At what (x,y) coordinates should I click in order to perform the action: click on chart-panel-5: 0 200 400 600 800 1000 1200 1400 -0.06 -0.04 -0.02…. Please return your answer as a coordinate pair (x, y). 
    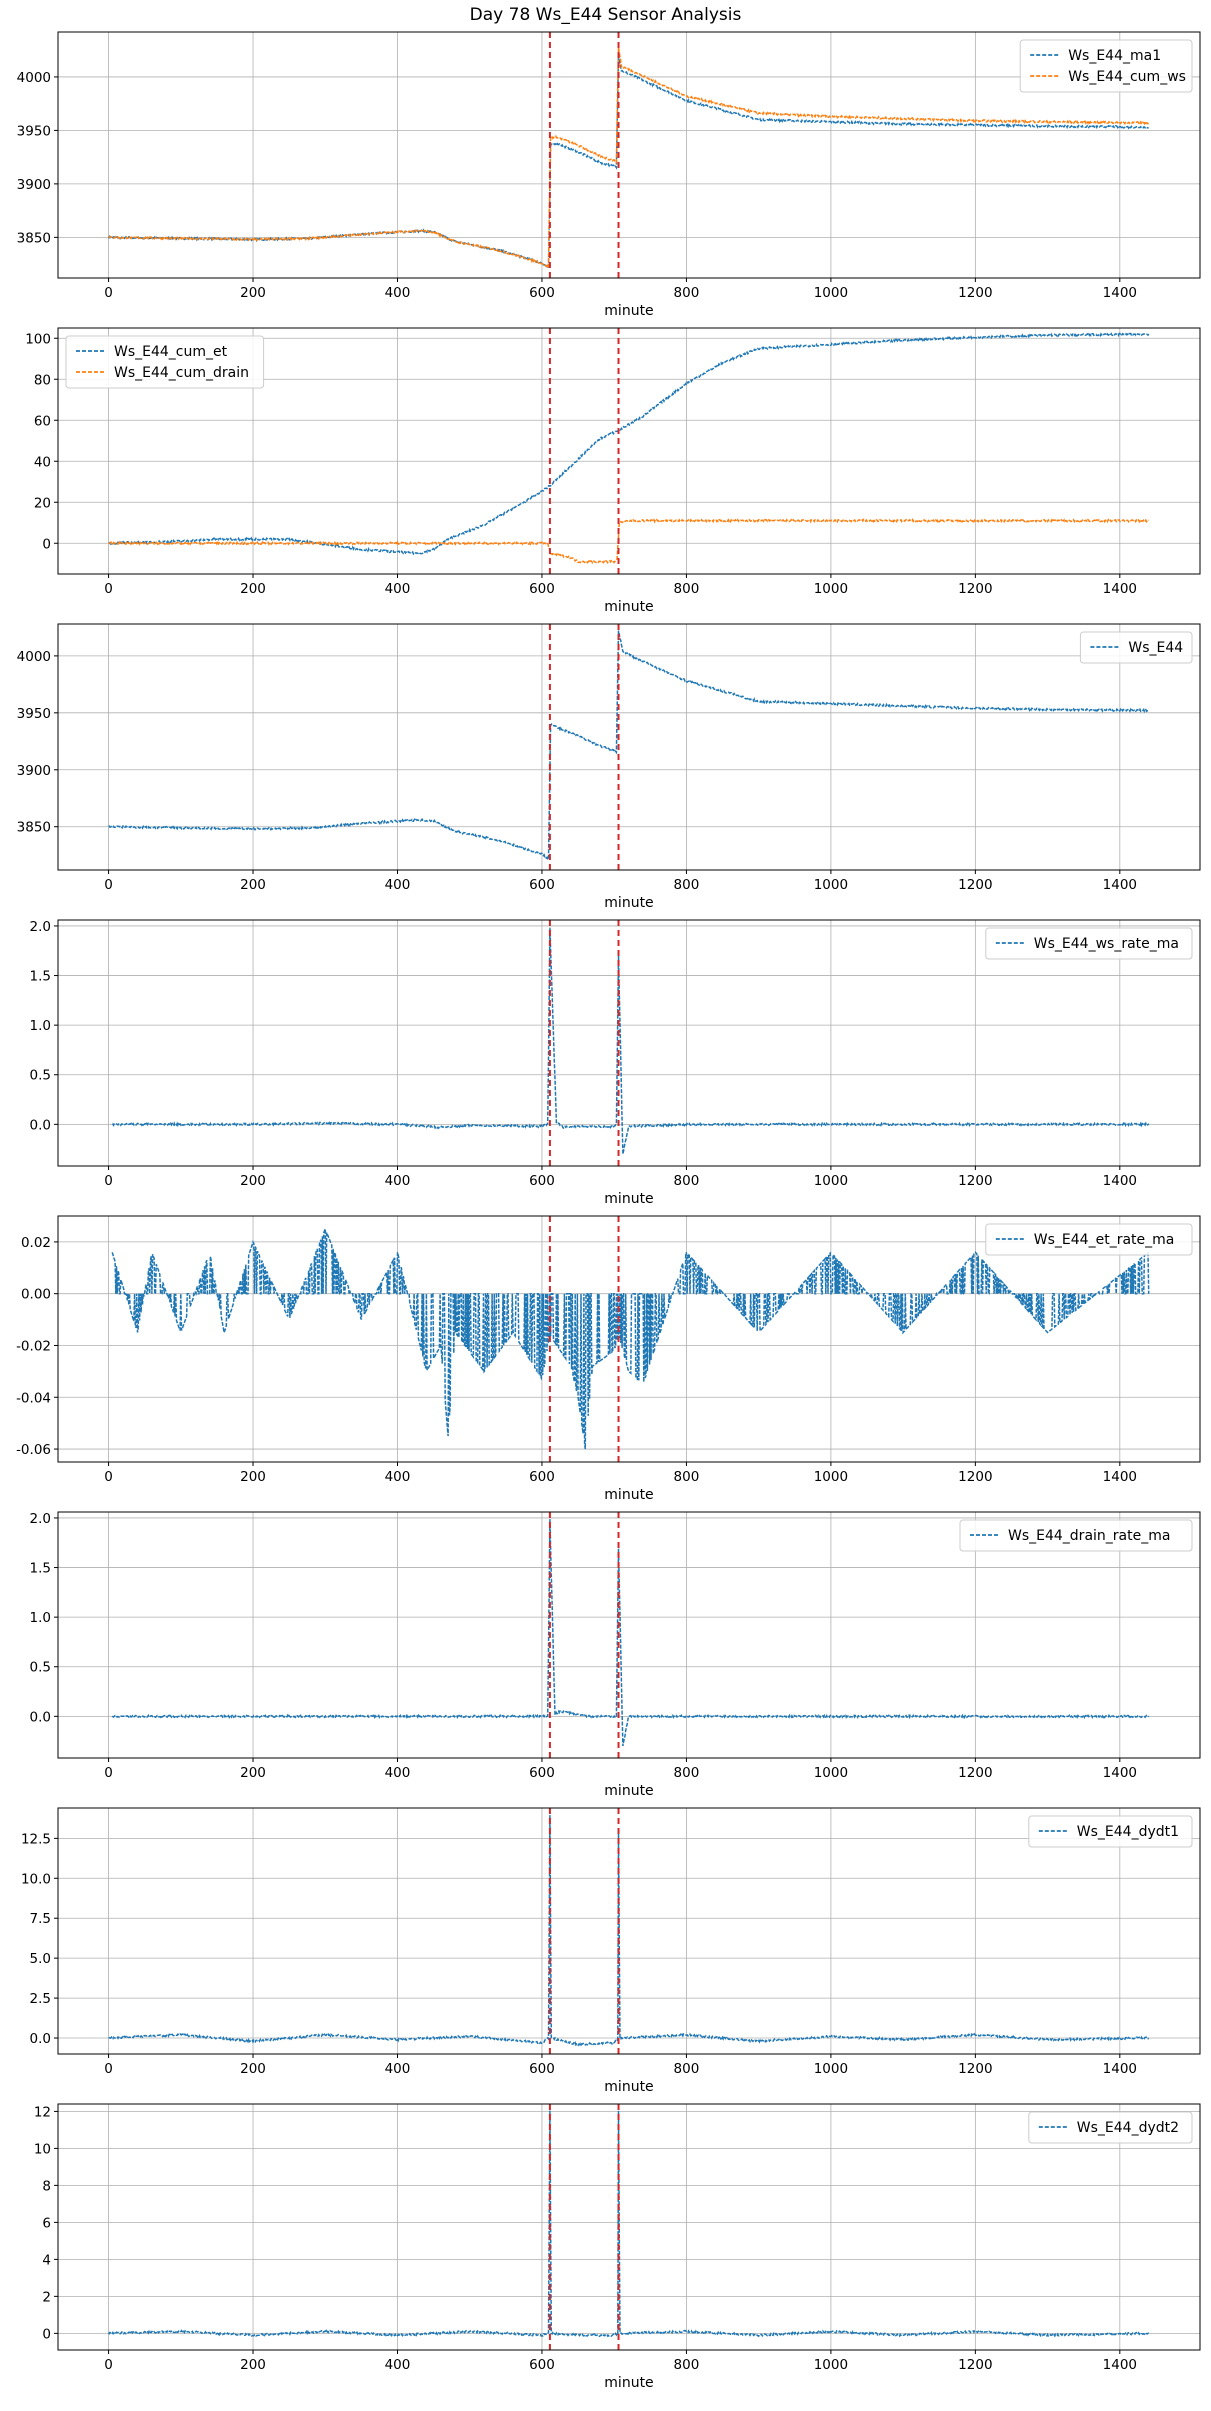
    Looking at the image, I should click on (608, 1359).